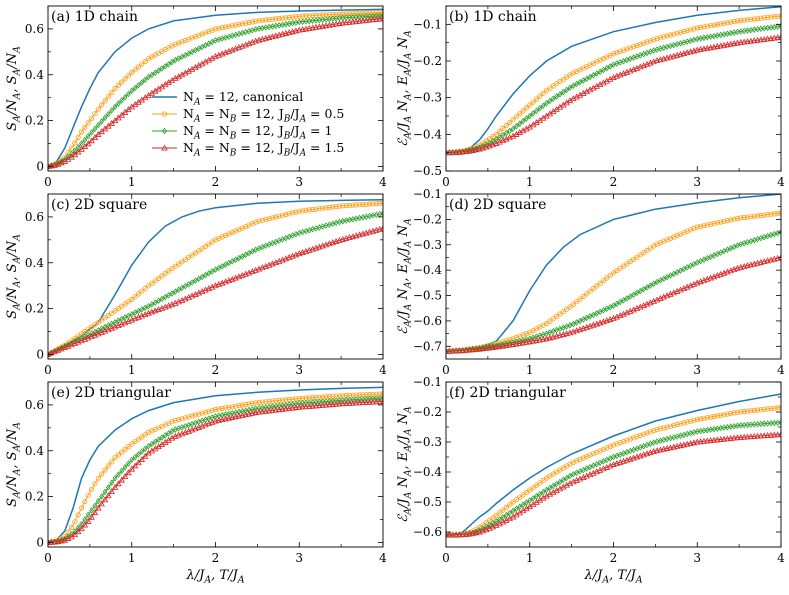 Image resolution: width=789 pixels, height=595 pixels. What do you see at coordinates (427, 532) in the screenshot?
I see `y-tick-label: −0.6` at bounding box center [427, 532].